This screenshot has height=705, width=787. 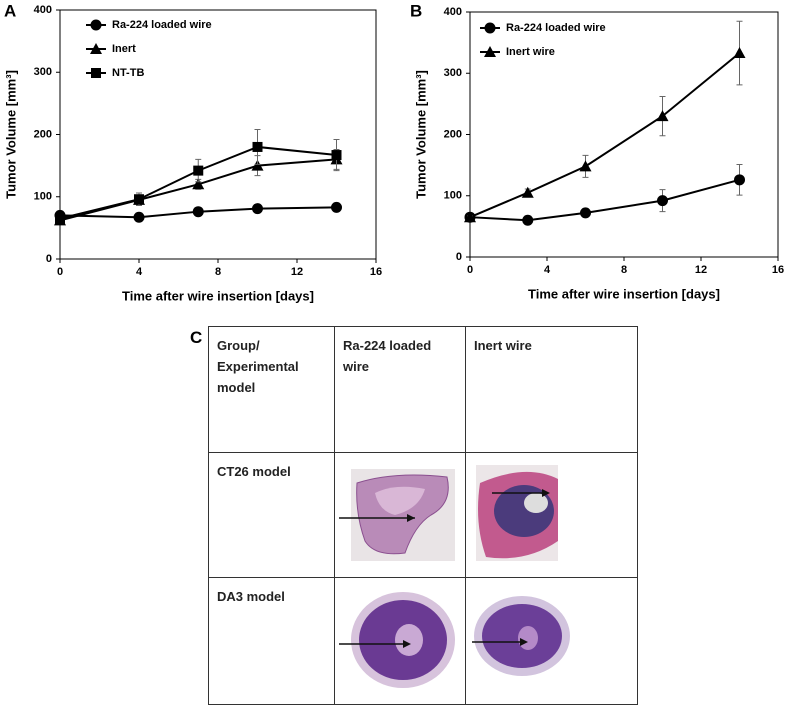 What do you see at coordinates (551, 389) in the screenshot?
I see `header-cell: Inert wire` at bounding box center [551, 389].